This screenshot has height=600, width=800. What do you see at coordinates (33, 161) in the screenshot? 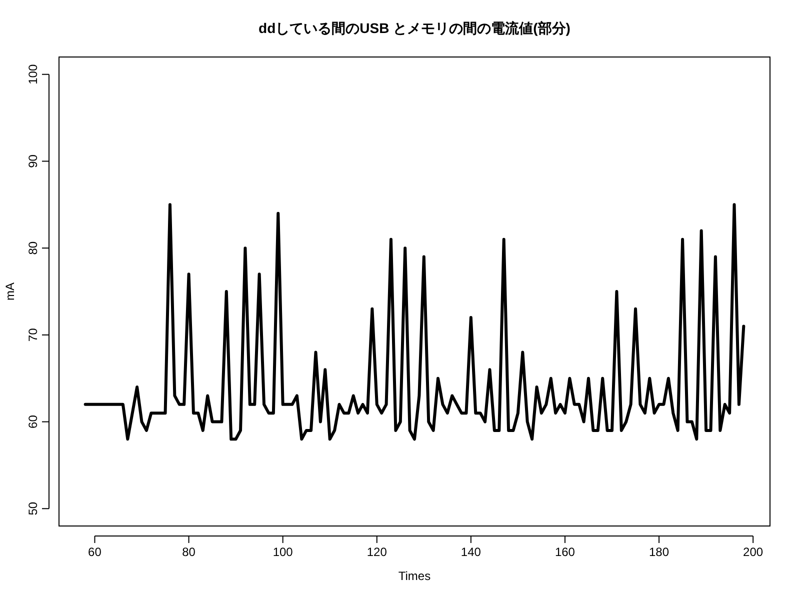
I see `y-tick-label: 90` at bounding box center [33, 161].